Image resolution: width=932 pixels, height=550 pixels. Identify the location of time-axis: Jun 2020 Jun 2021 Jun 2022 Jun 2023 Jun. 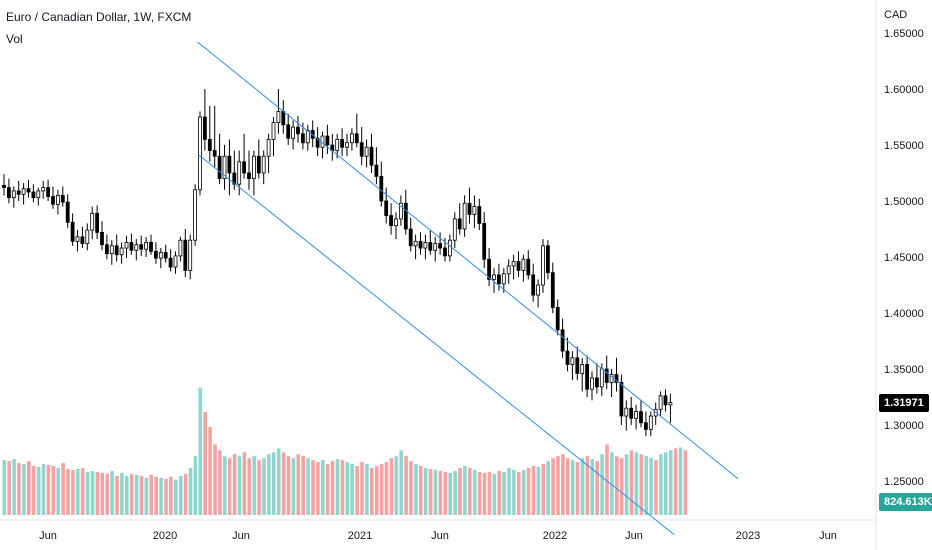
(438, 536).